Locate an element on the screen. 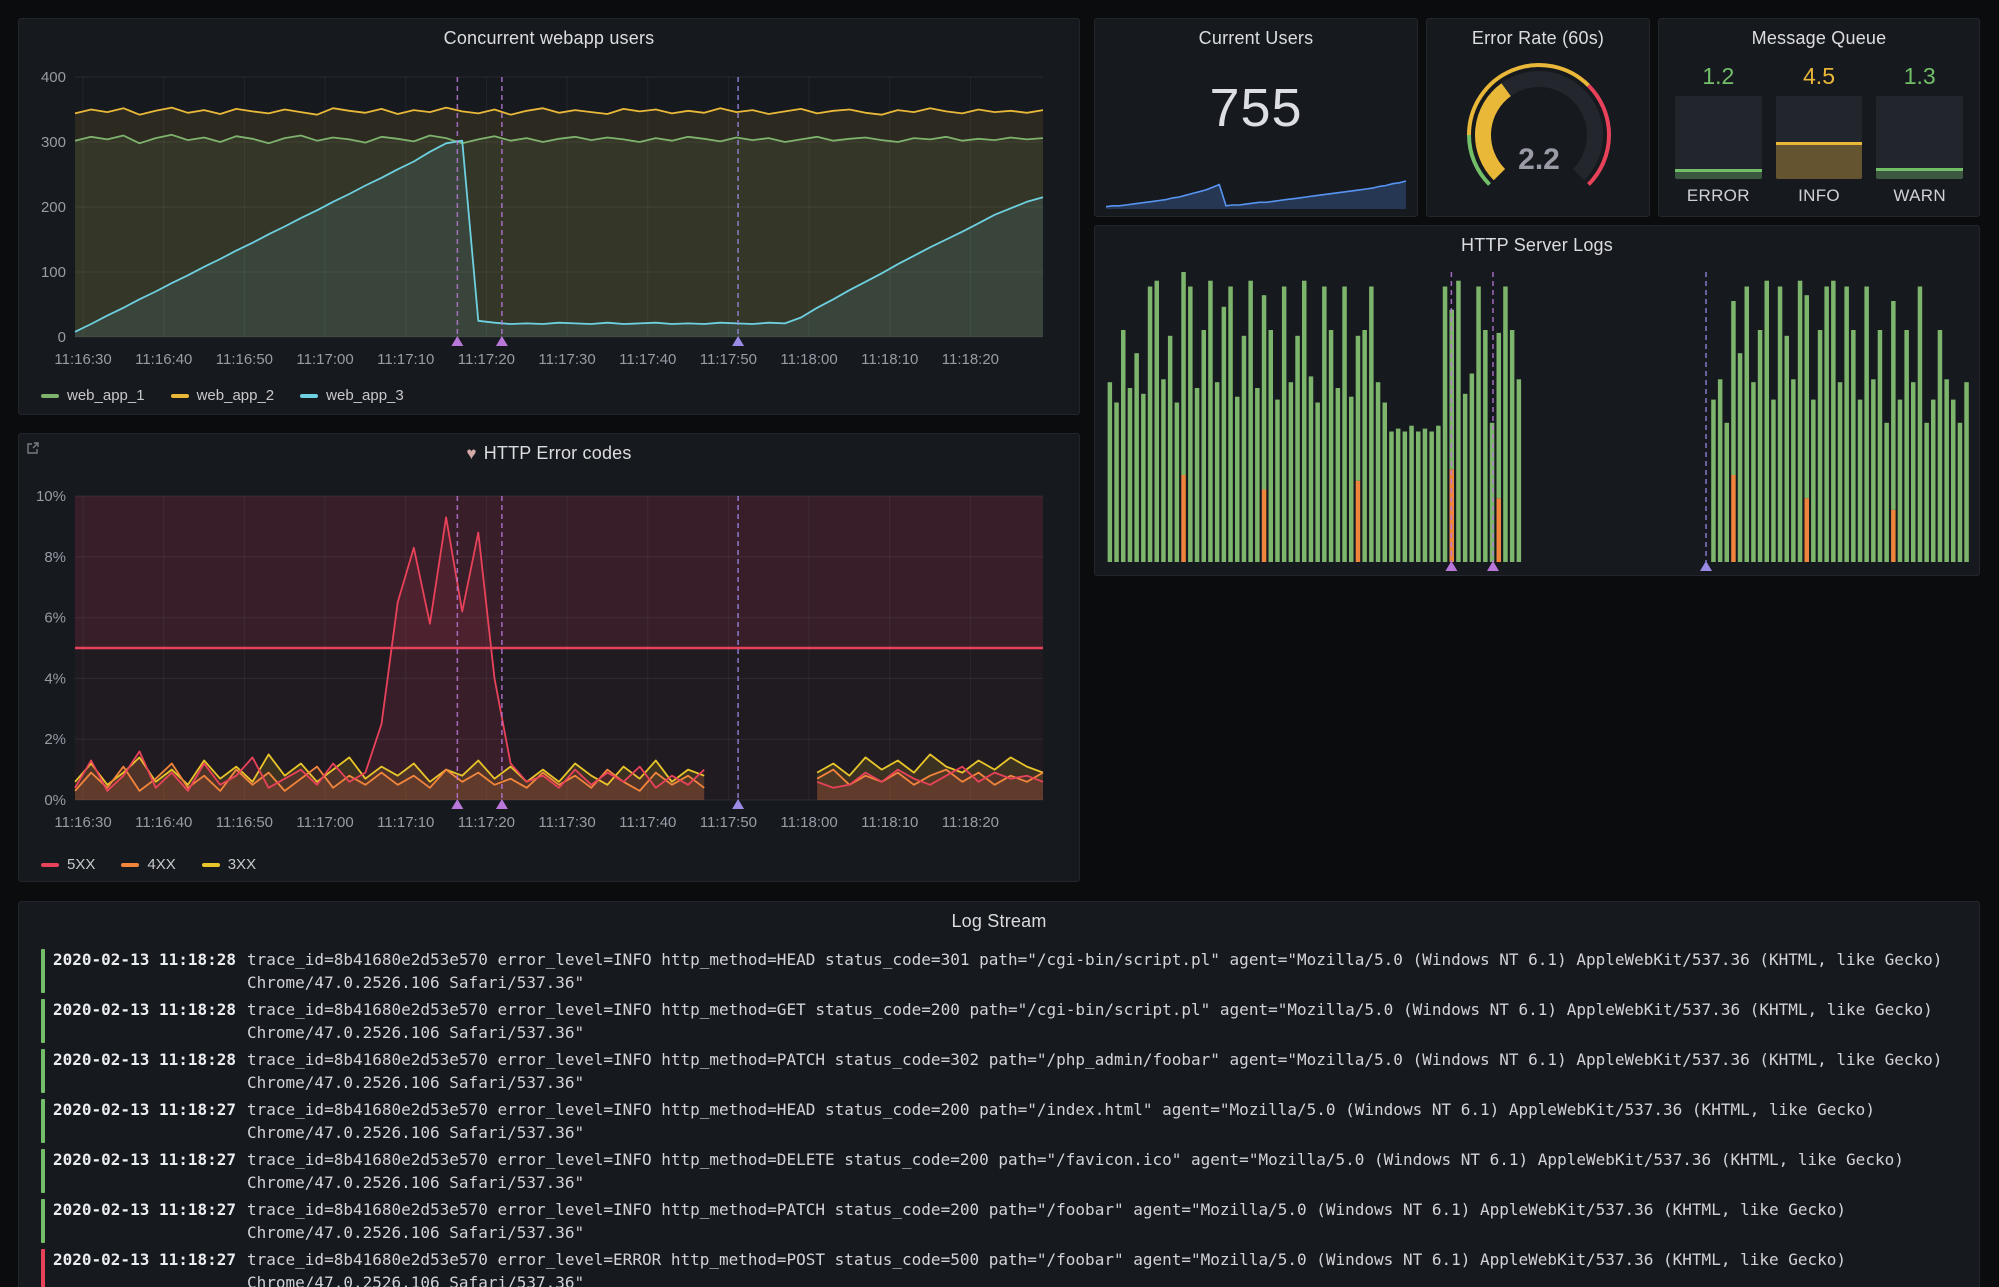 The image size is (1999, 1287). bar-gauge-label: INFO is located at coordinates (1819, 195).